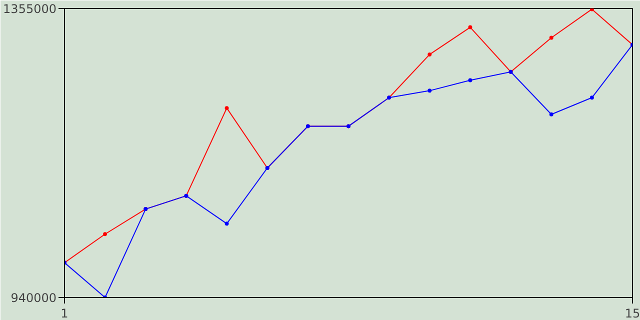 The image size is (640, 320). I want to click on y-tick-label: 940000, so click(33, 298).